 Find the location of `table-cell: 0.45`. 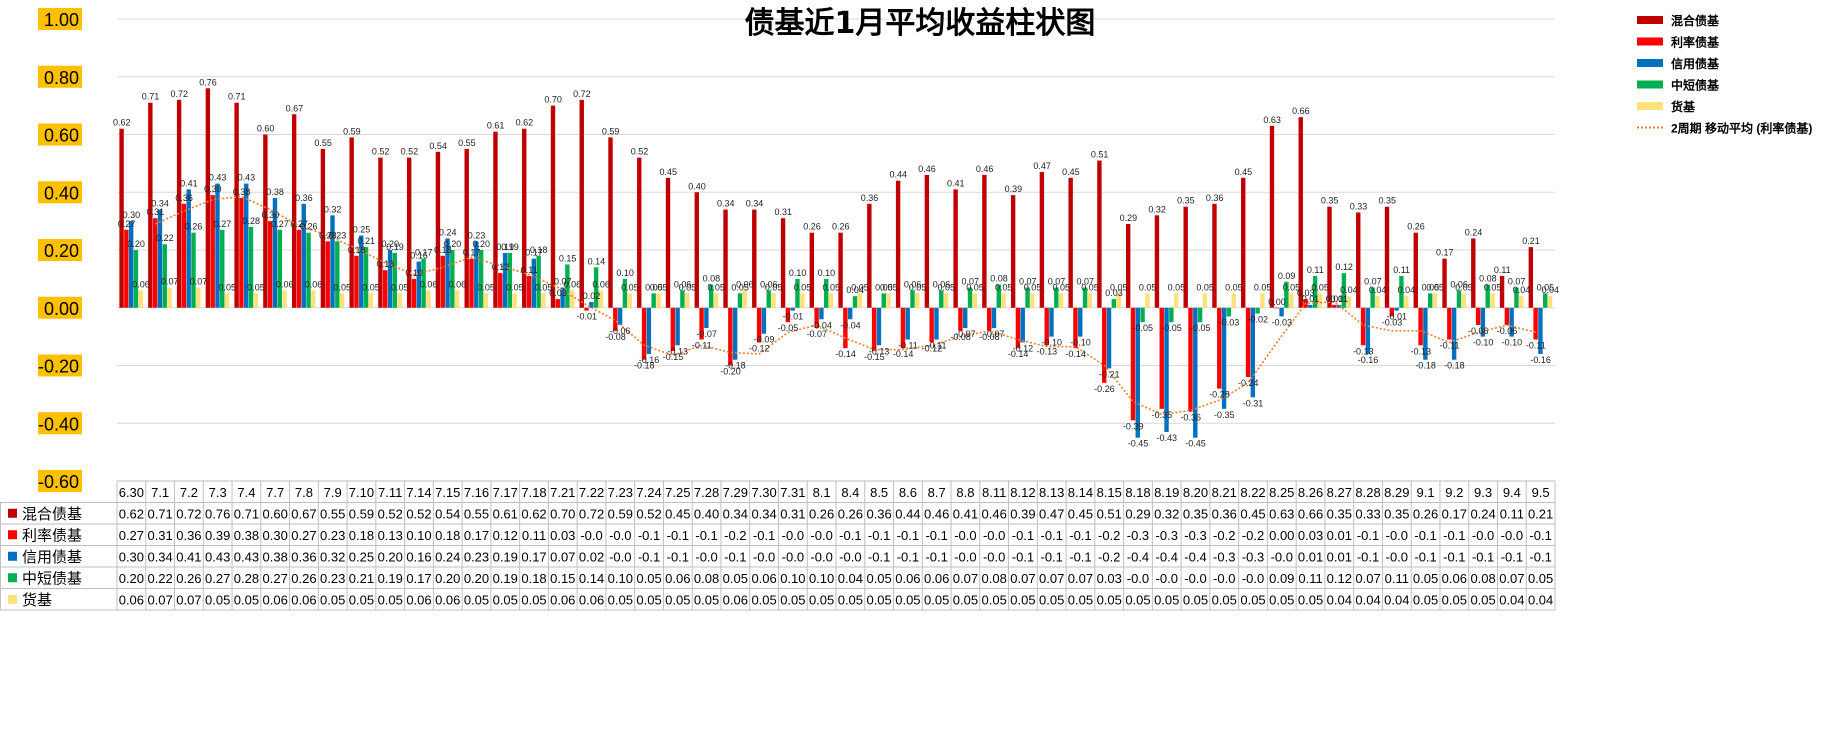

table-cell: 0.45 is located at coordinates (1080, 513).